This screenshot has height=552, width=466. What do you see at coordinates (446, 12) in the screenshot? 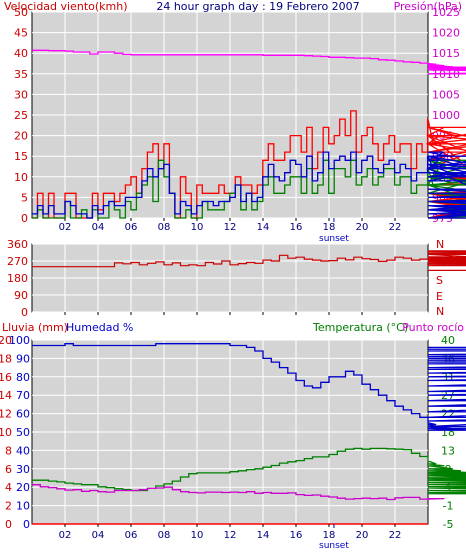
I see `pressure-tick-label: 1025` at bounding box center [446, 12].